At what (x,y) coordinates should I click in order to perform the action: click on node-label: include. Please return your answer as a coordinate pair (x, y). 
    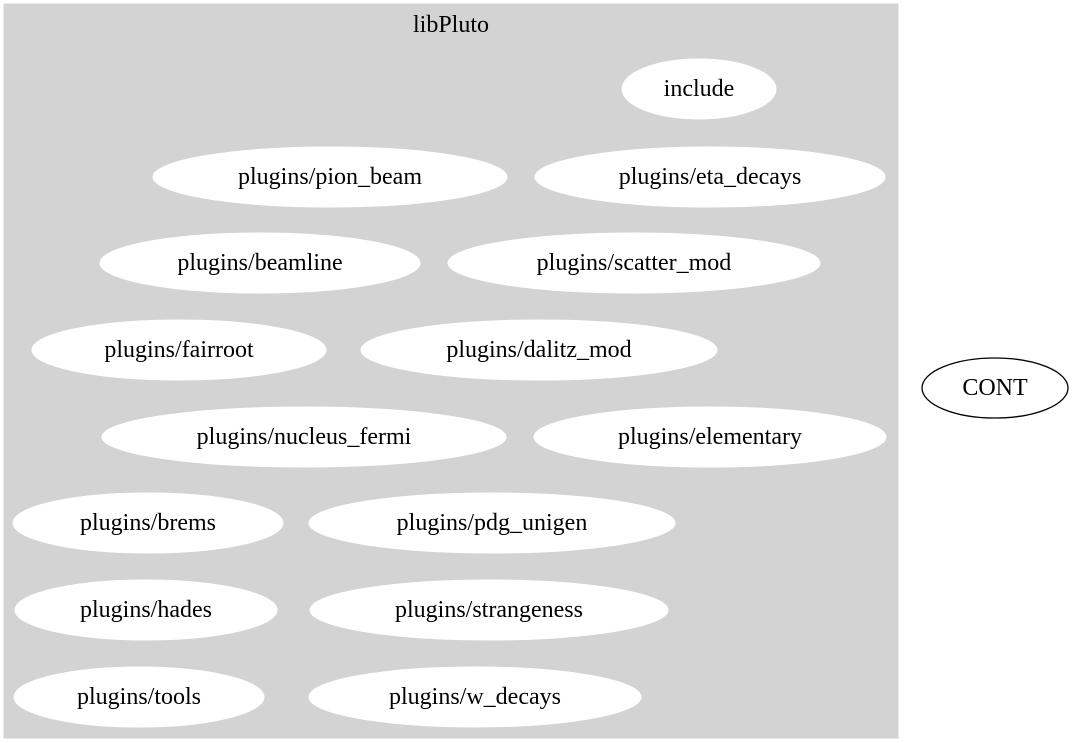
    Looking at the image, I should click on (699, 89).